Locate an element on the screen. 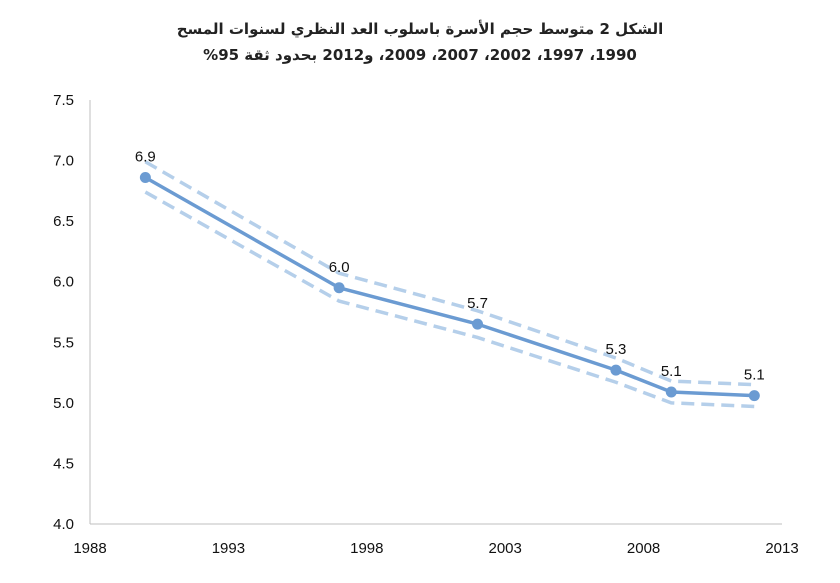 This screenshot has width=840, height=583. data-label: 5.3 is located at coordinates (615, 349).